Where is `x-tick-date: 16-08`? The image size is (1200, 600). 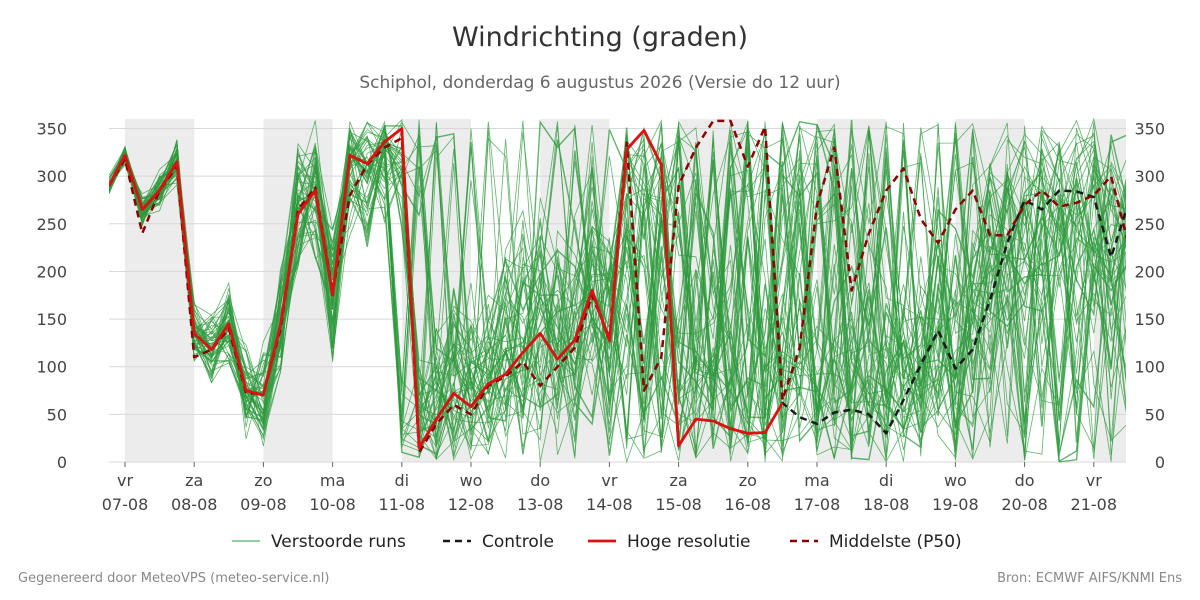 x-tick-date: 16-08 is located at coordinates (748, 504).